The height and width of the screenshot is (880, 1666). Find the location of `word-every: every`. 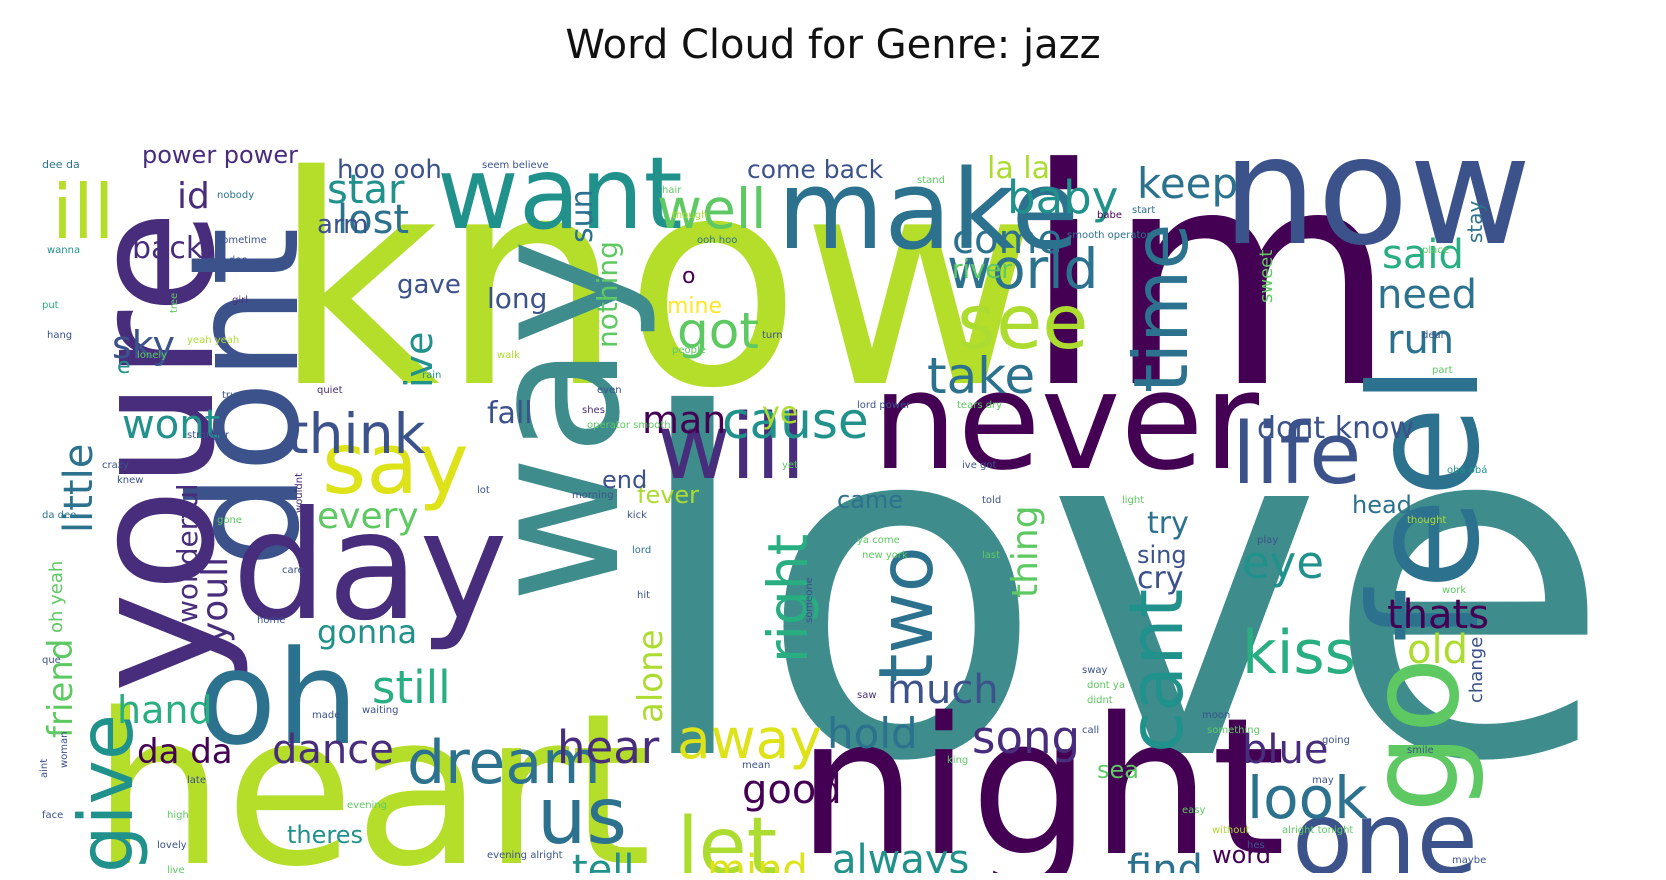

word-every: every is located at coordinates (368, 516).